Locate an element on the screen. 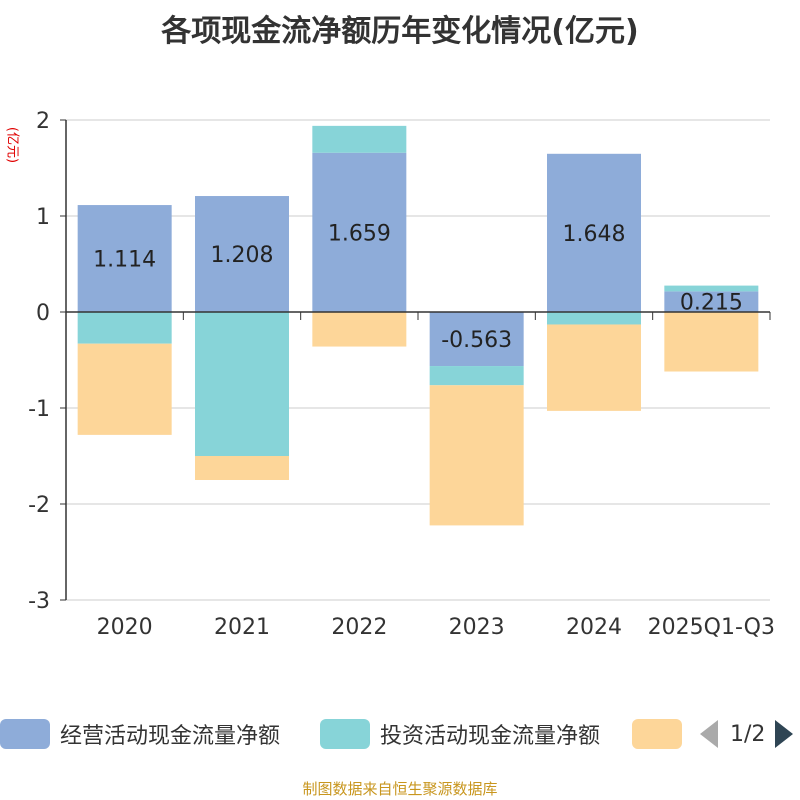  data-label-2023: -0.563 is located at coordinates (476, 340).